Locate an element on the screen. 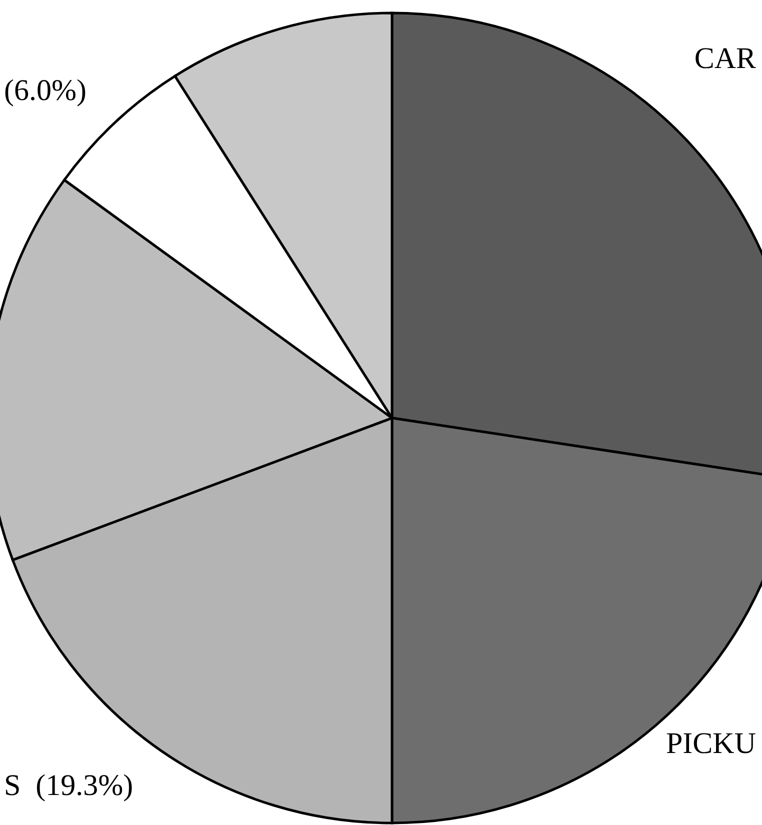 This screenshot has height=825, width=762. slice-label: PICKU is located at coordinates (711, 743).